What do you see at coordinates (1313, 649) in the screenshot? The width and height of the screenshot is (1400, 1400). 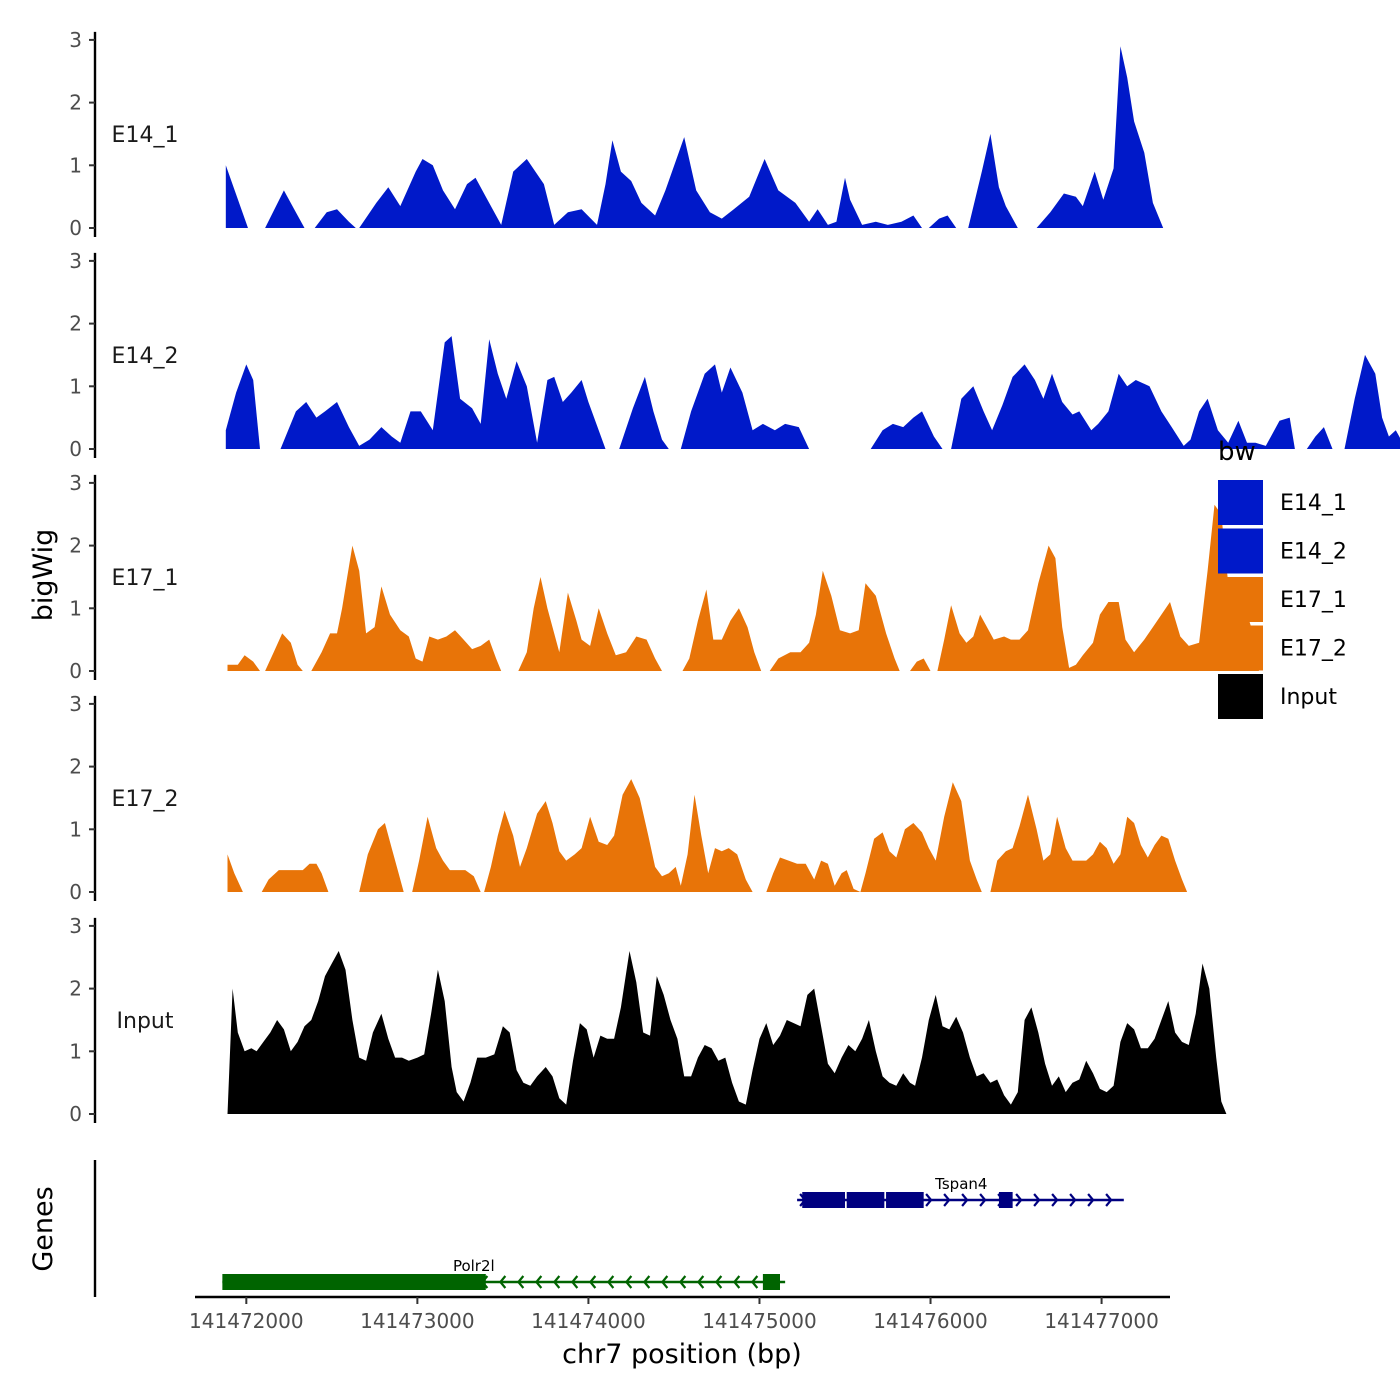 I see `legend-label-e17-2: E17_2` at bounding box center [1313, 649].